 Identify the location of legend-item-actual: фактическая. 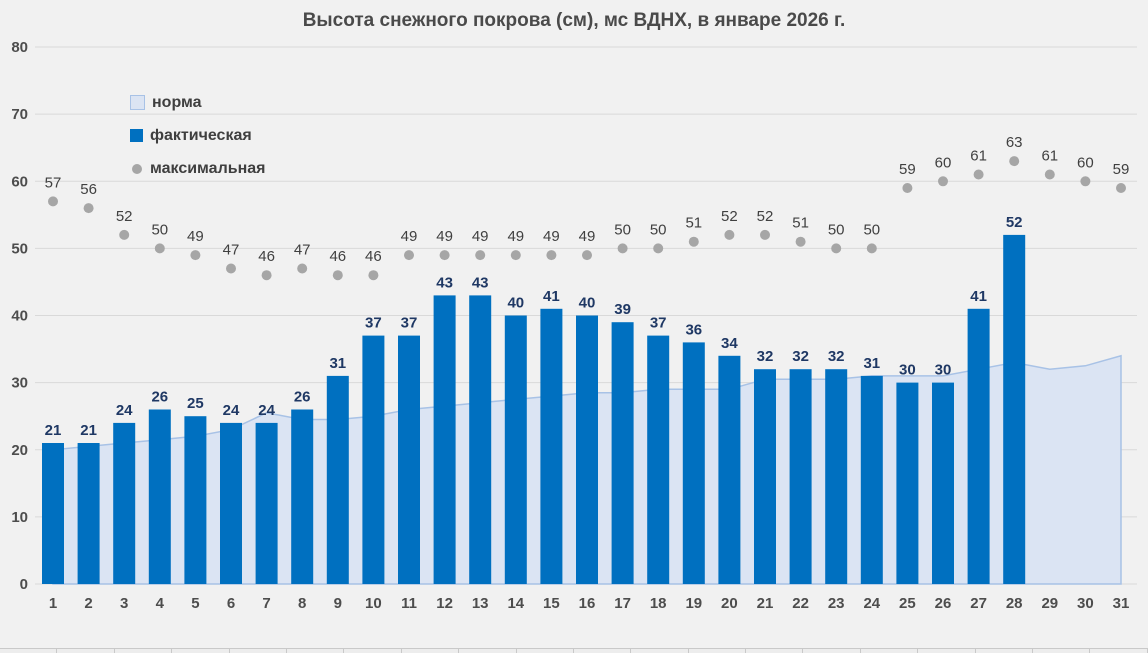
(197, 135).